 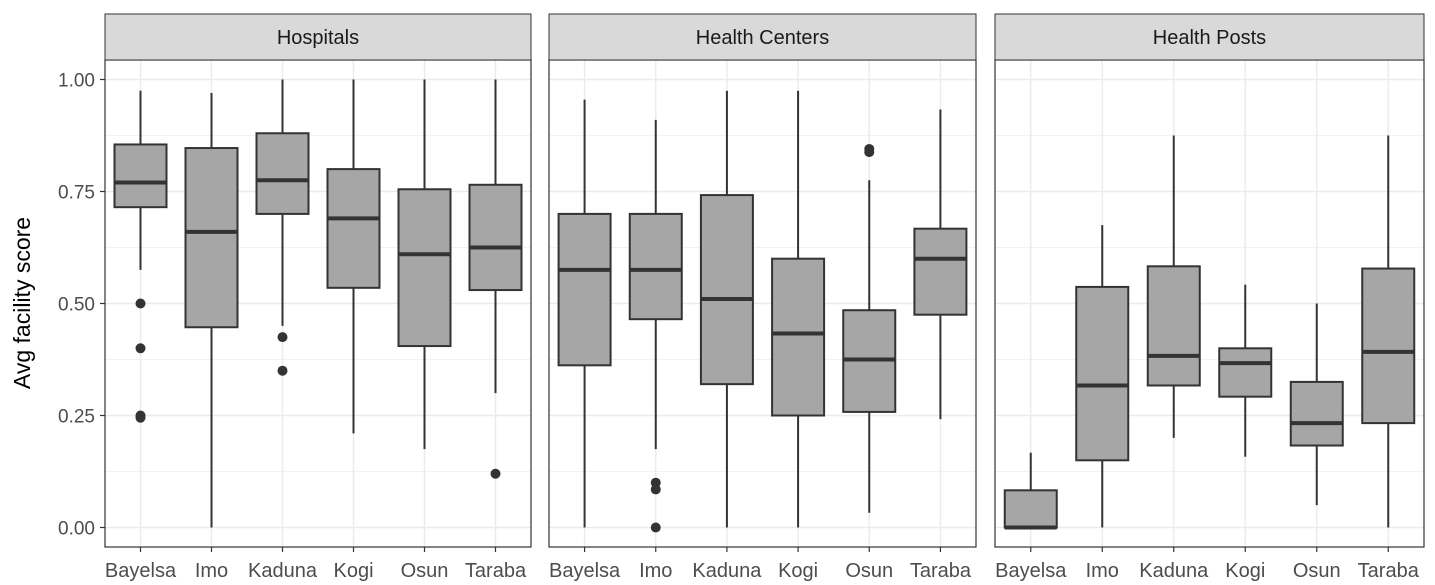 I want to click on y-tick-label: 0.75, so click(x=76, y=193).